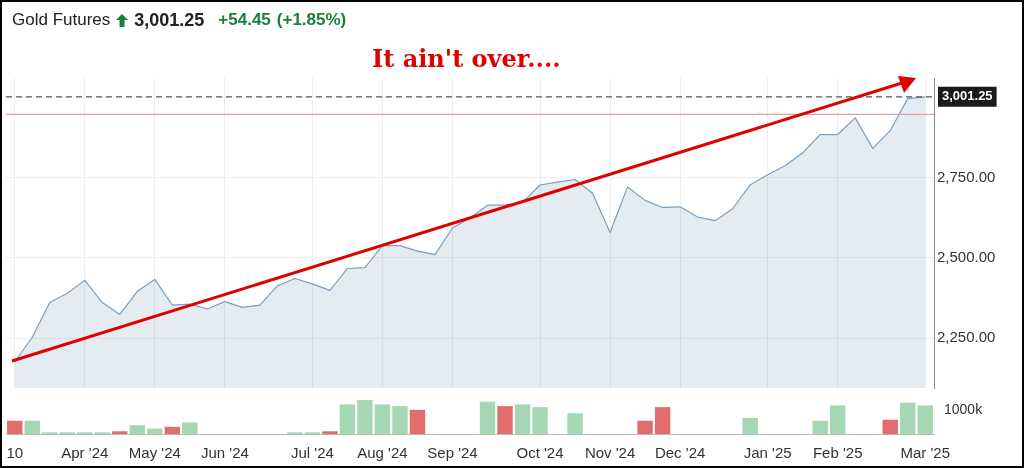  Describe the element at coordinates (85, 453) in the screenshot. I see `x-tick-label: Apr '24` at that location.